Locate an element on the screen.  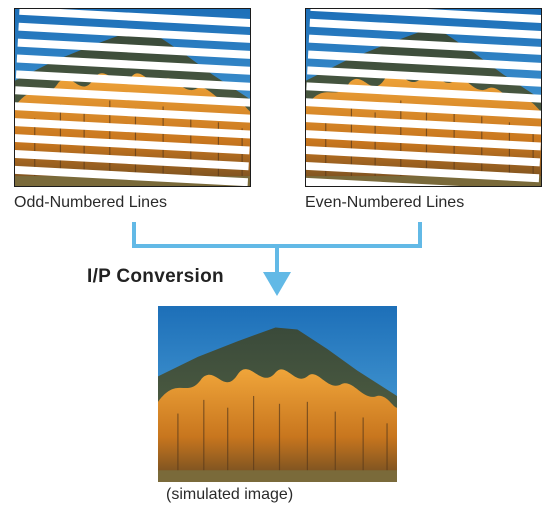
odd-lines-label: Odd-Numbered Lines is located at coordinates (90, 202).